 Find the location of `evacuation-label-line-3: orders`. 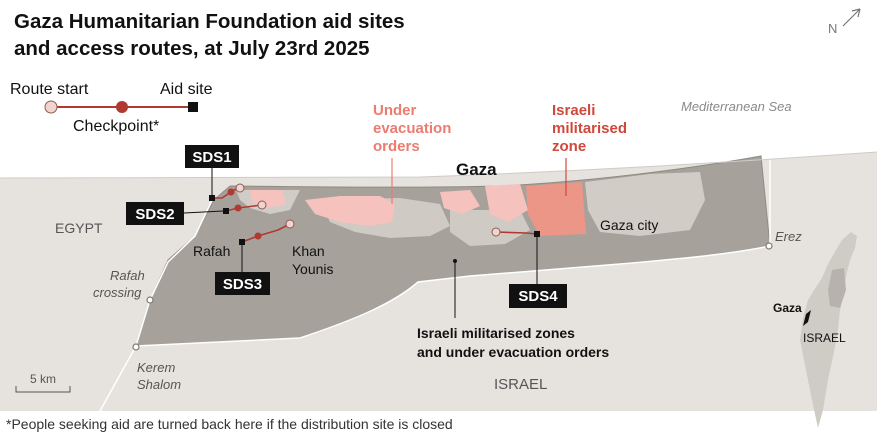

evacuation-label-line-3: orders is located at coordinates (396, 146).